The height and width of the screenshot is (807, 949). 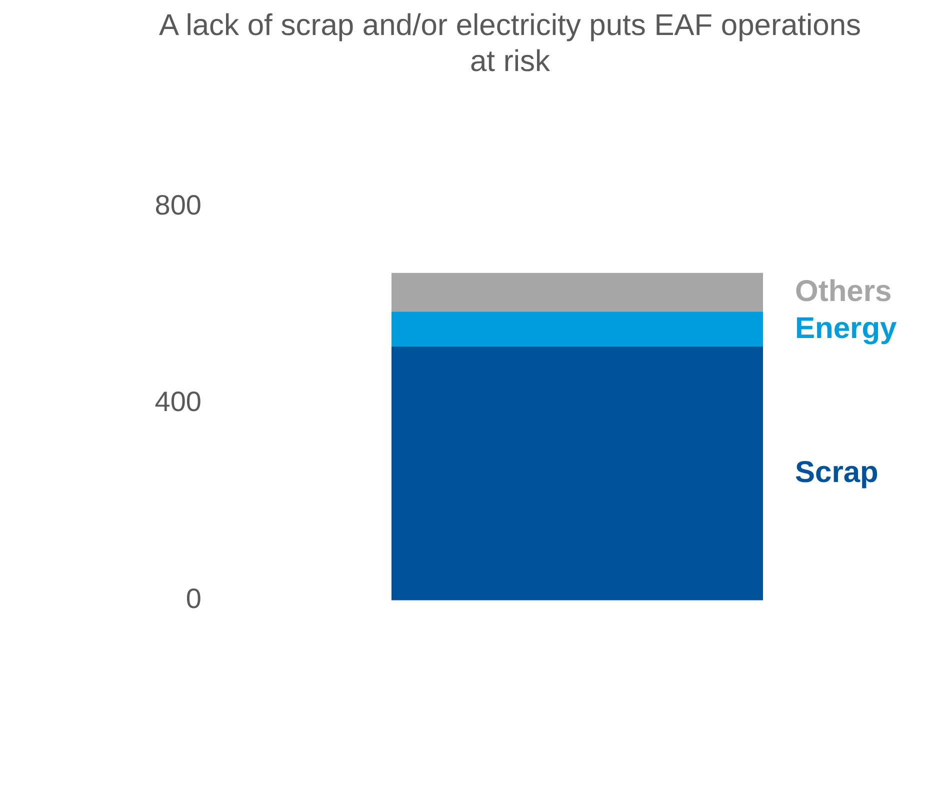 What do you see at coordinates (178, 402) in the screenshot?
I see `y-tick-label: 400` at bounding box center [178, 402].